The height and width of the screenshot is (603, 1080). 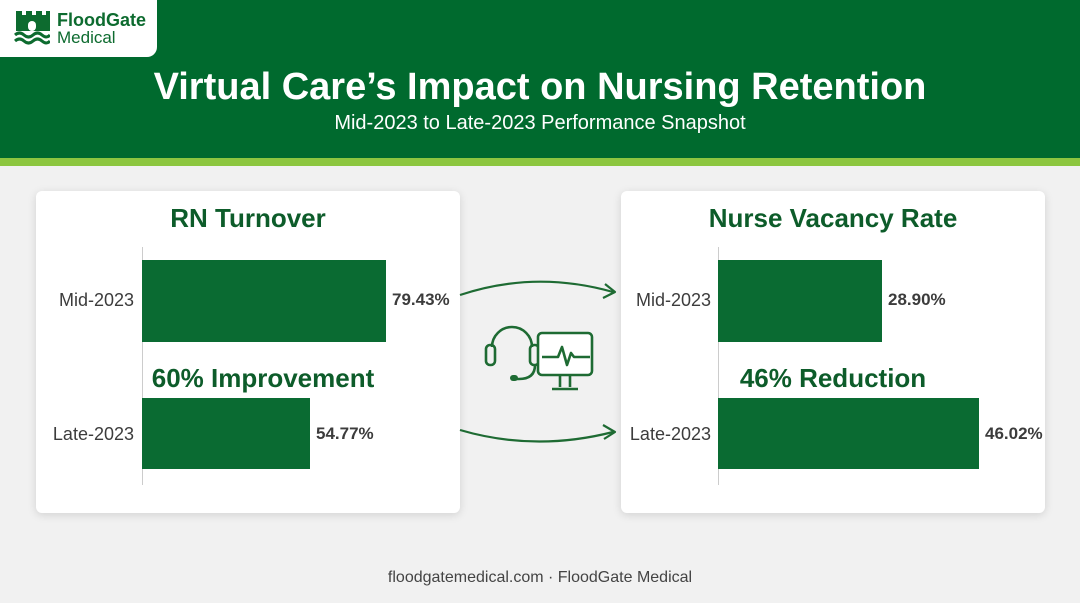 What do you see at coordinates (345, 433) in the screenshot?
I see `data-label: 54.77%` at bounding box center [345, 433].